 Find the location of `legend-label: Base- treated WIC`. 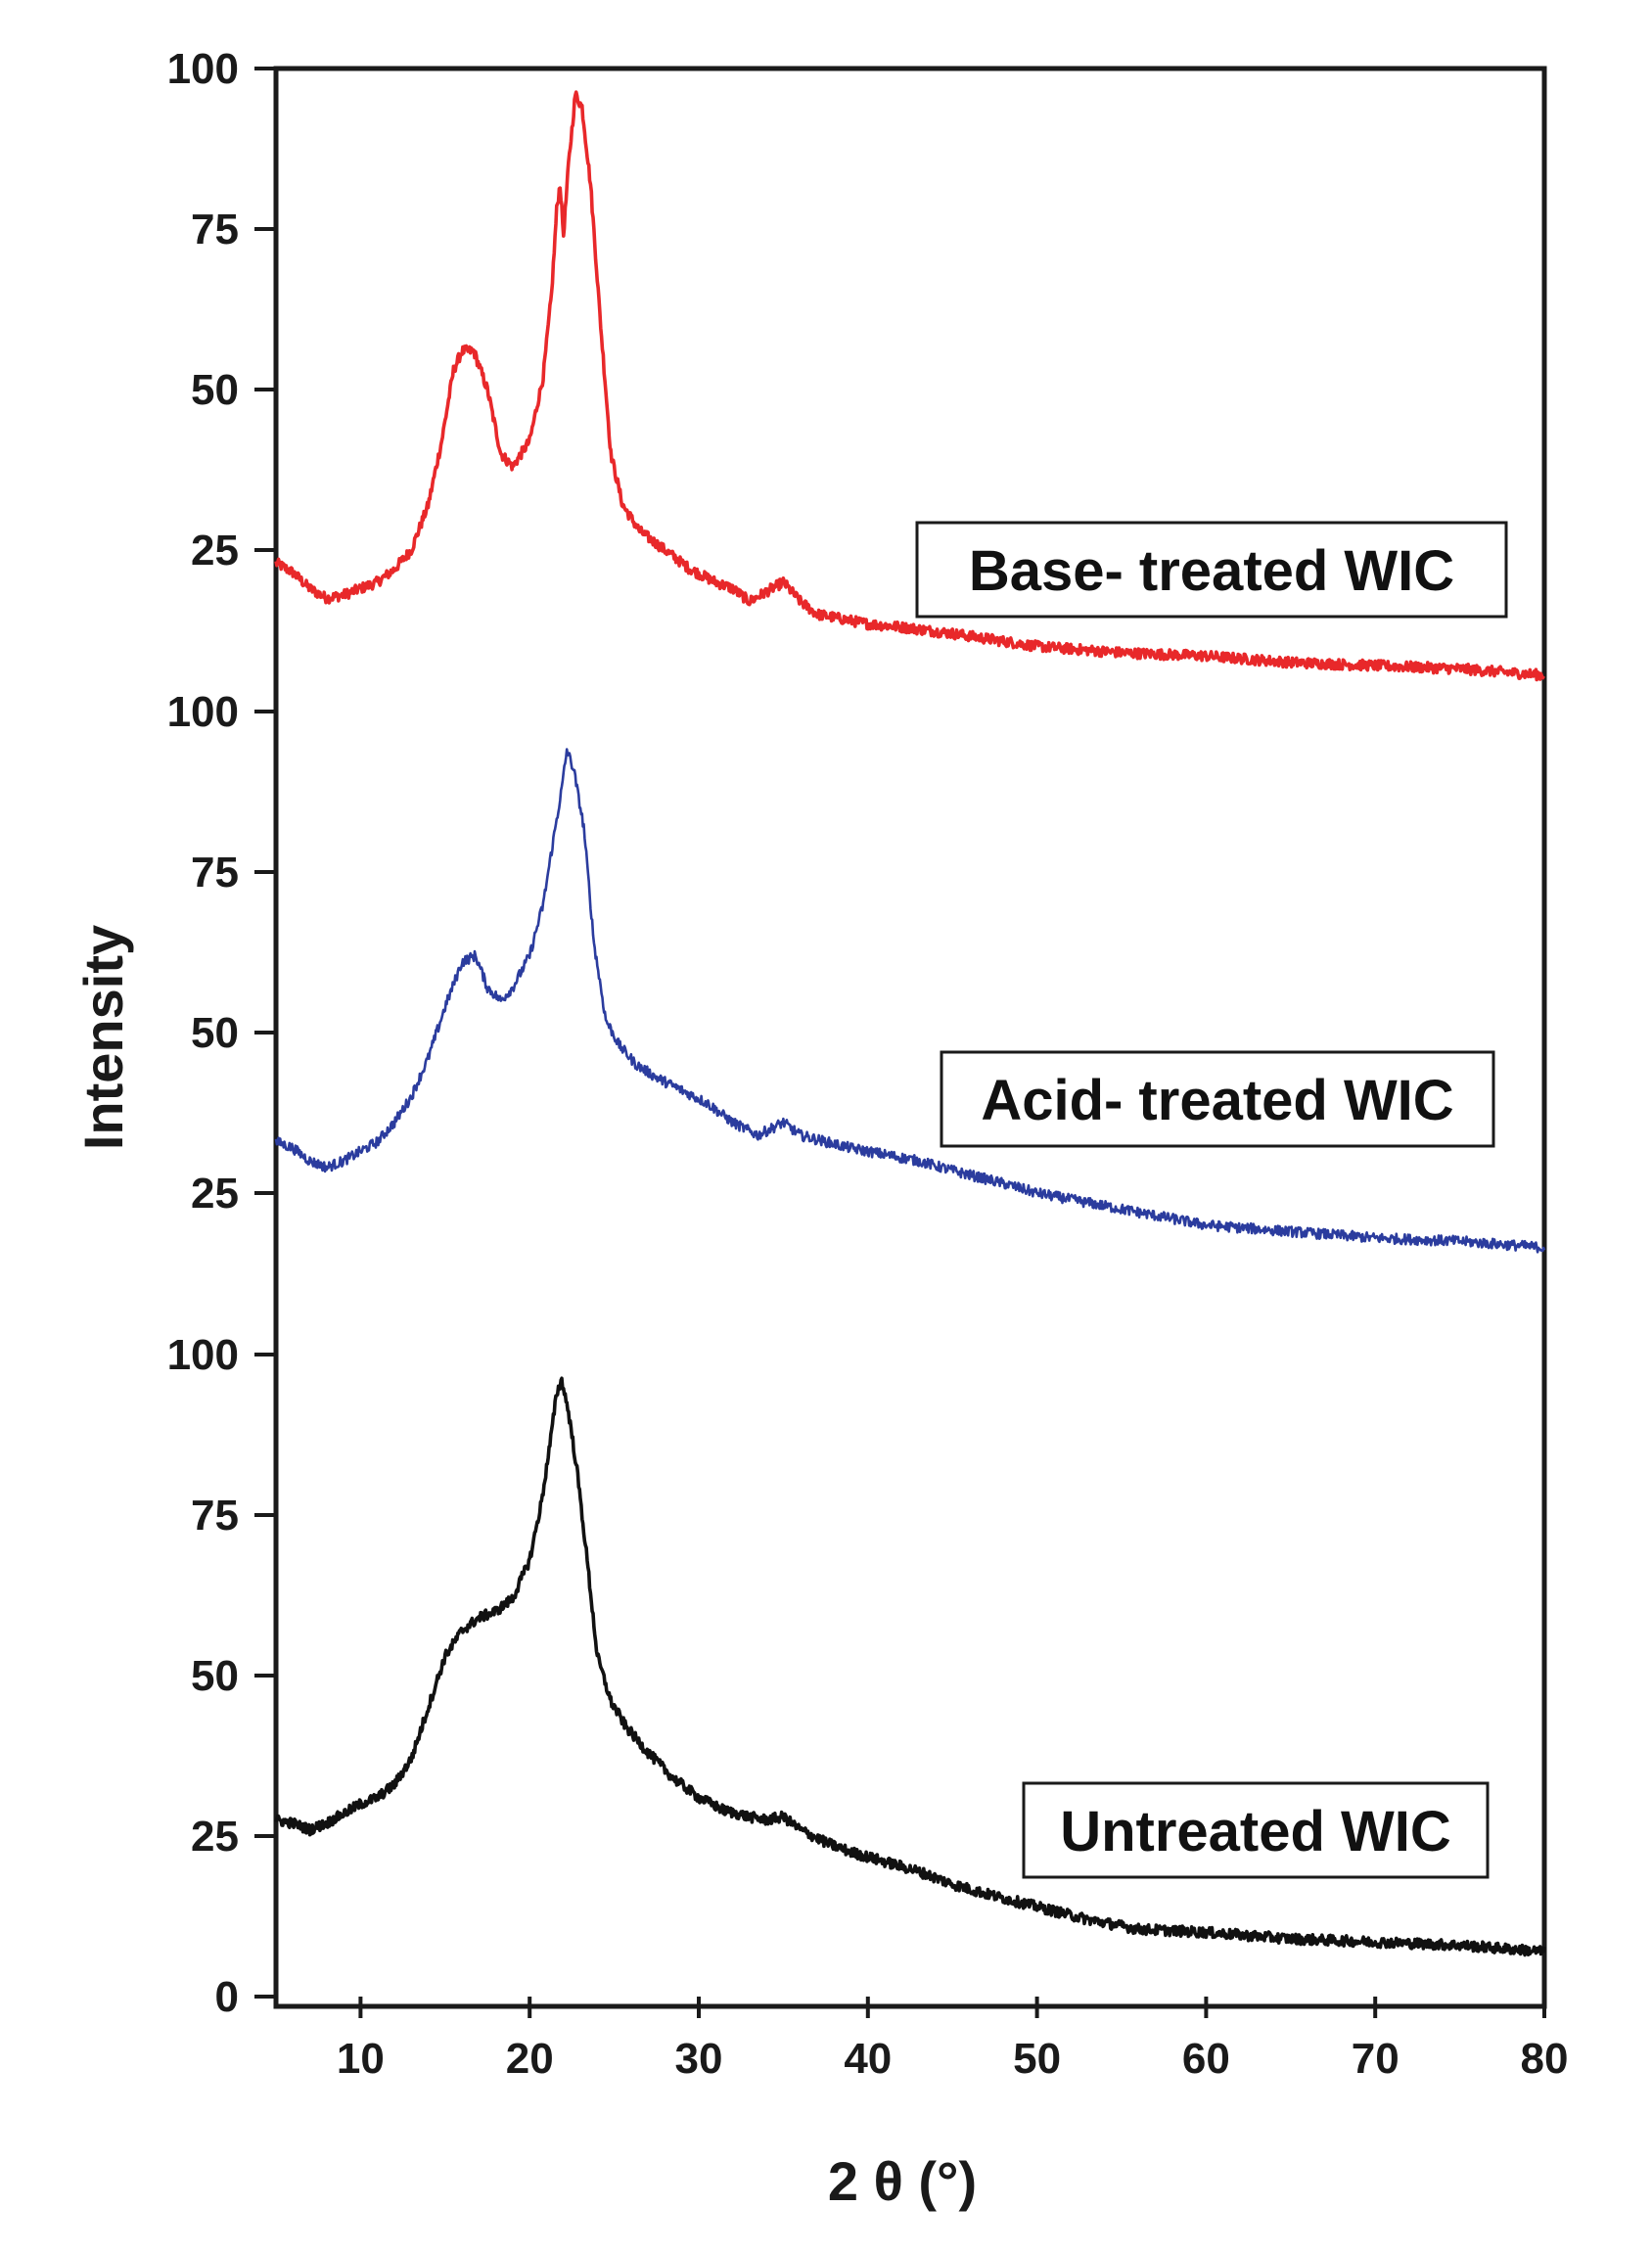

legend-label: Base- treated WIC is located at coordinates (1211, 571).